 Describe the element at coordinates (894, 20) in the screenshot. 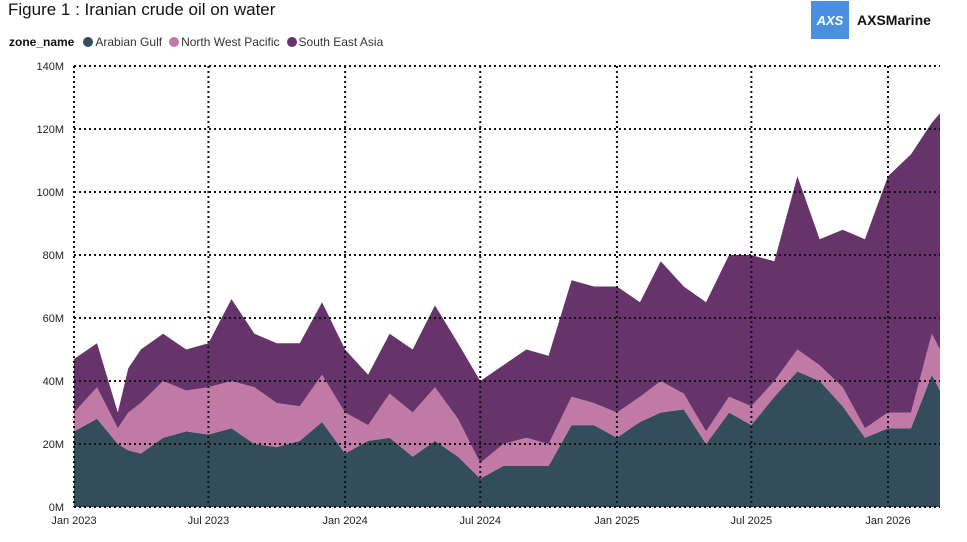

I see `logo-text: AXSMarine` at that location.